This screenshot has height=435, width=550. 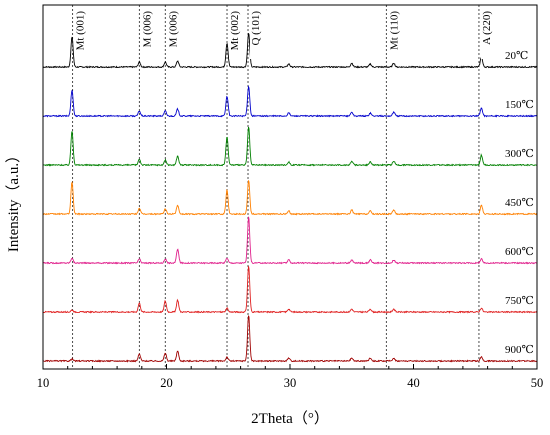 I want to click on series-label: 150℃, so click(x=519, y=105).